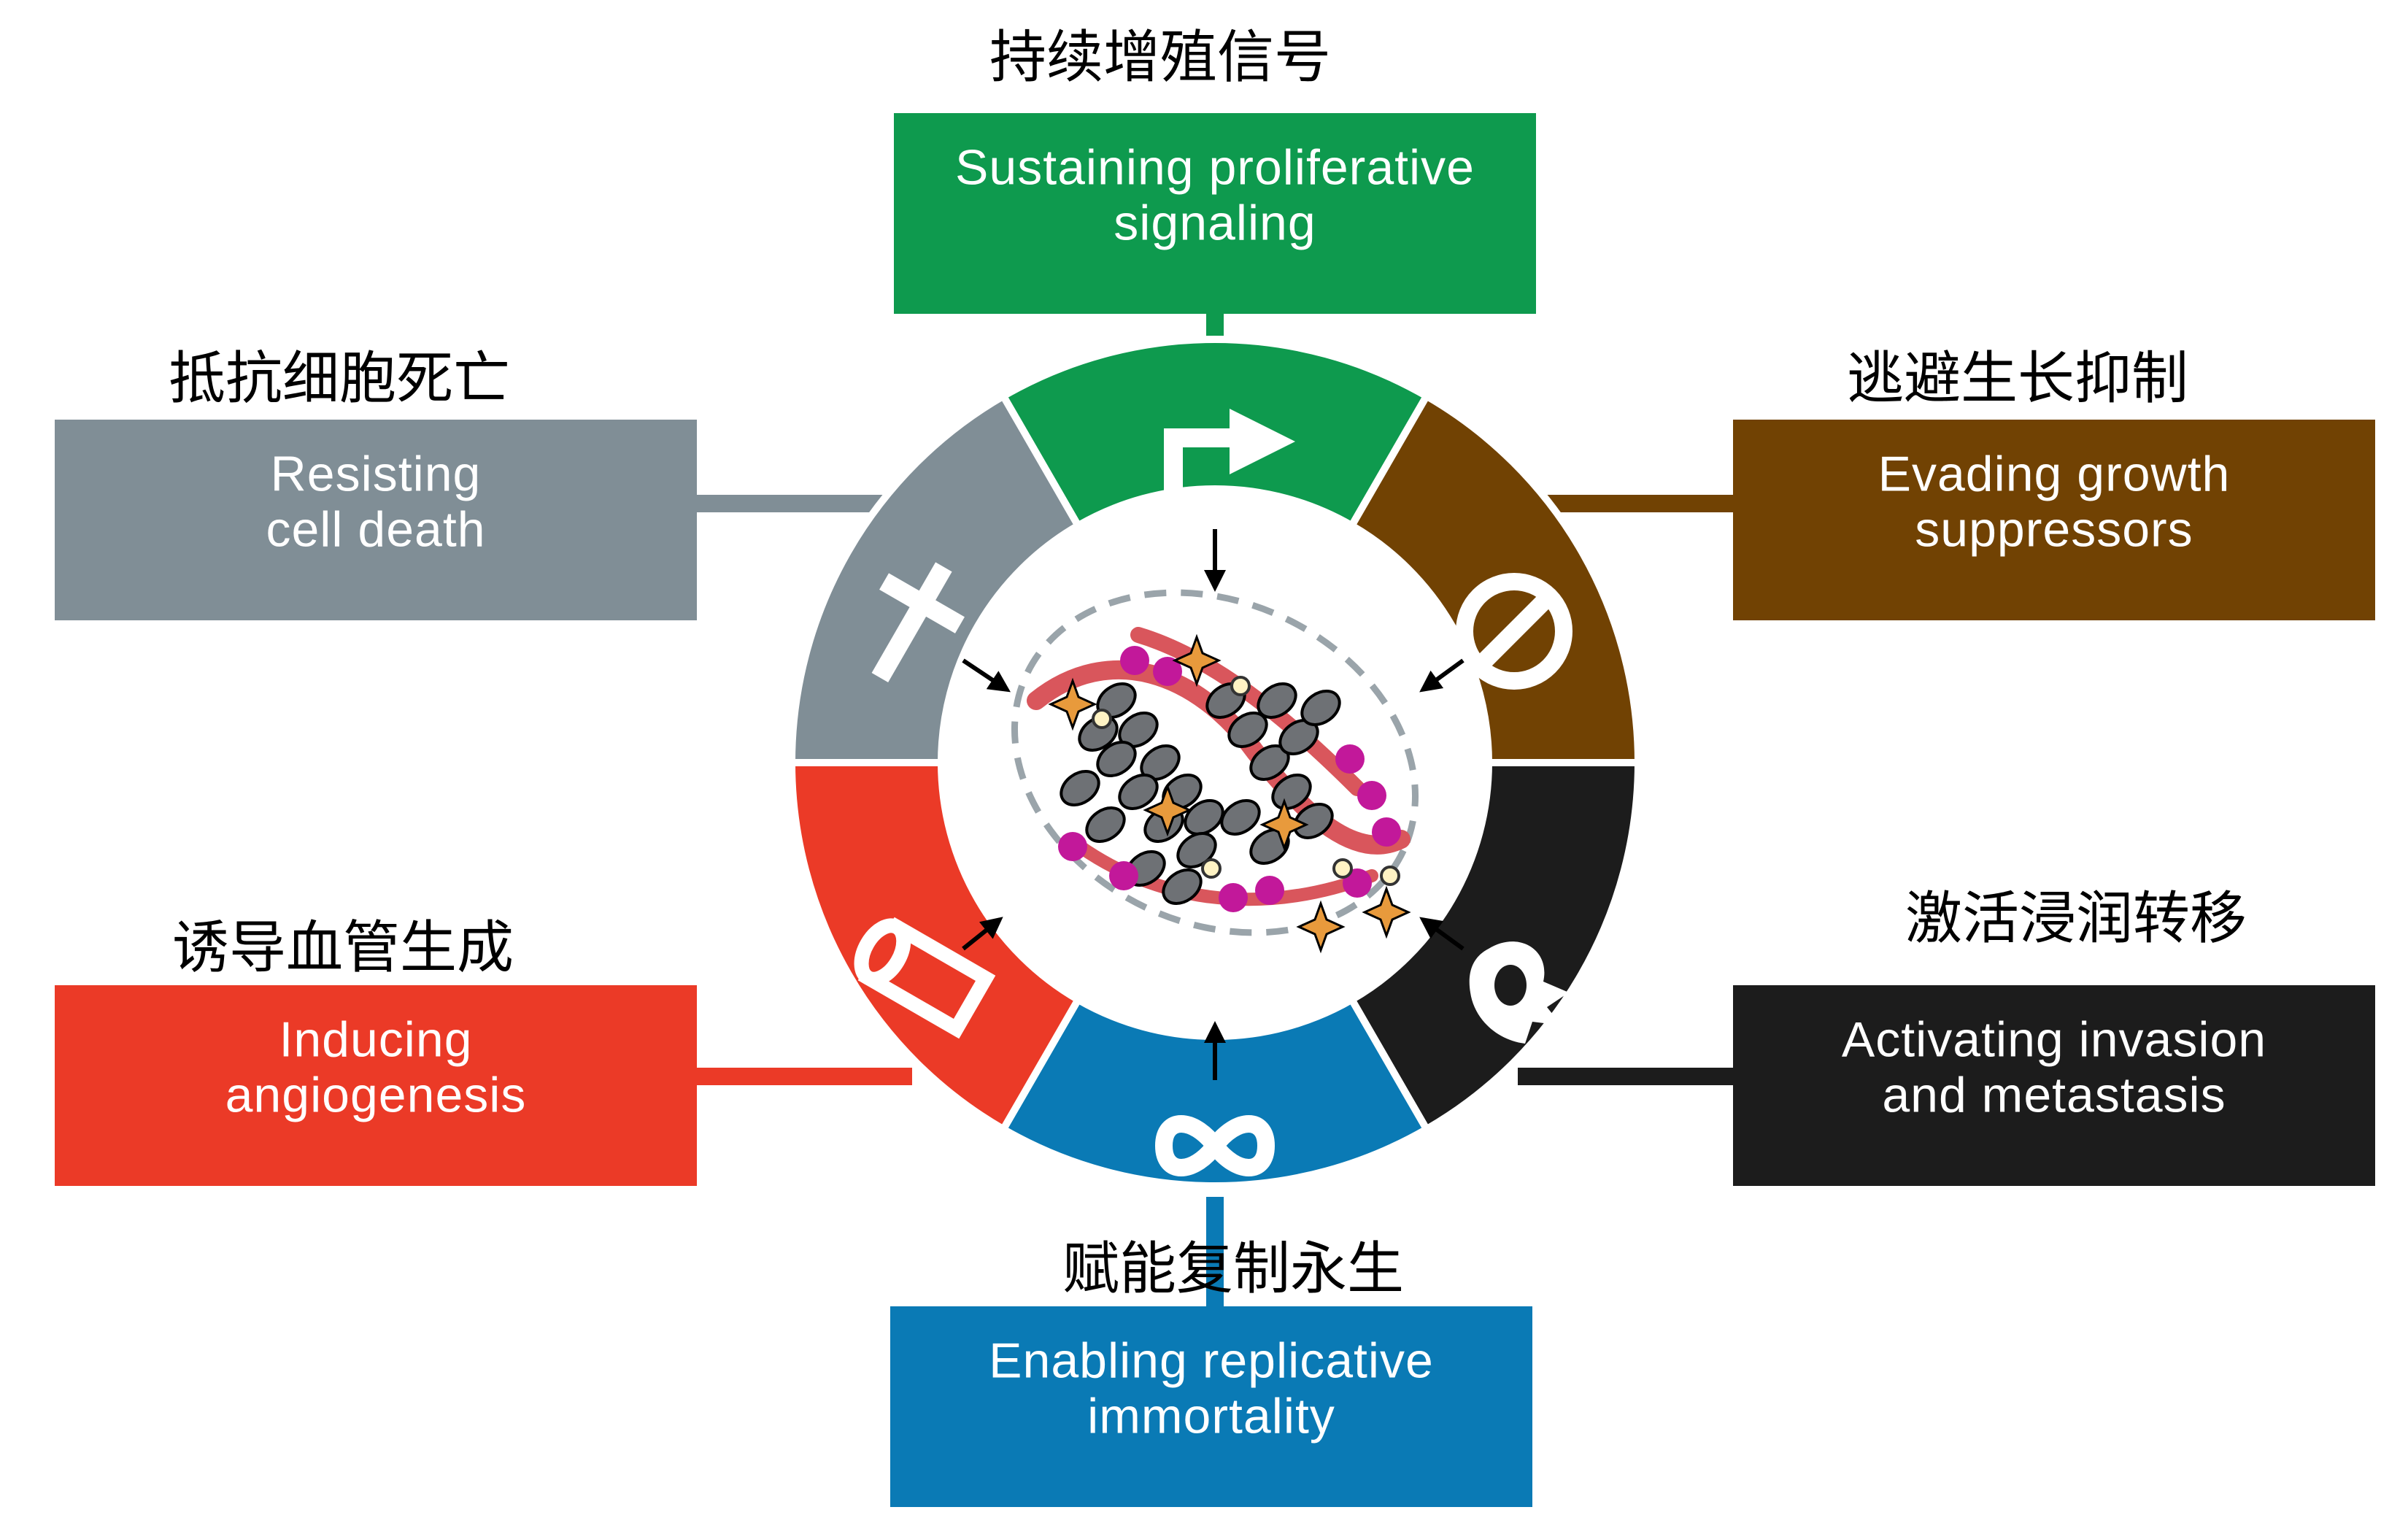  Describe the element at coordinates (918, 622) in the screenshot. I see `cross-icon` at that location.